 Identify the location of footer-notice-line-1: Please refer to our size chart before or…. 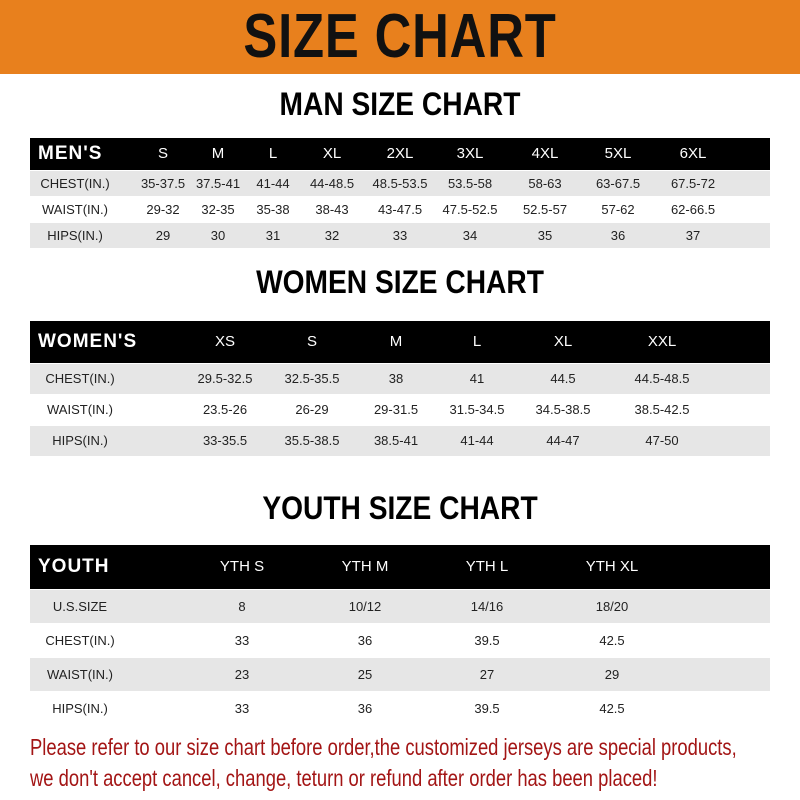
(383, 747).